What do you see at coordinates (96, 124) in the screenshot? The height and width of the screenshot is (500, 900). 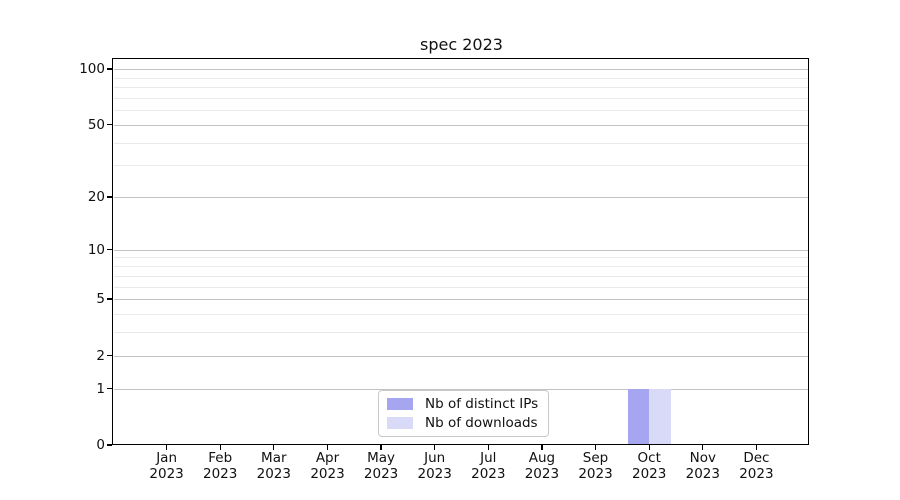 I see `y-tick-label: 50` at bounding box center [96, 124].